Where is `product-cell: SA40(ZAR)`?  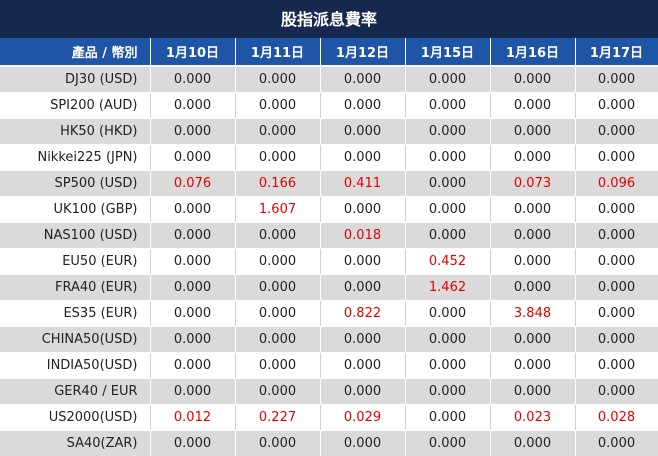 product-cell: SA40(ZAR) is located at coordinates (75, 443).